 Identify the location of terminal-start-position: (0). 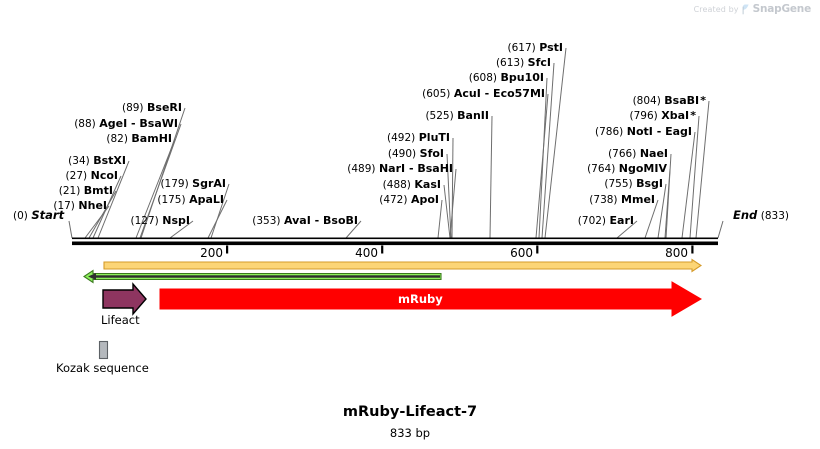
(20, 216).